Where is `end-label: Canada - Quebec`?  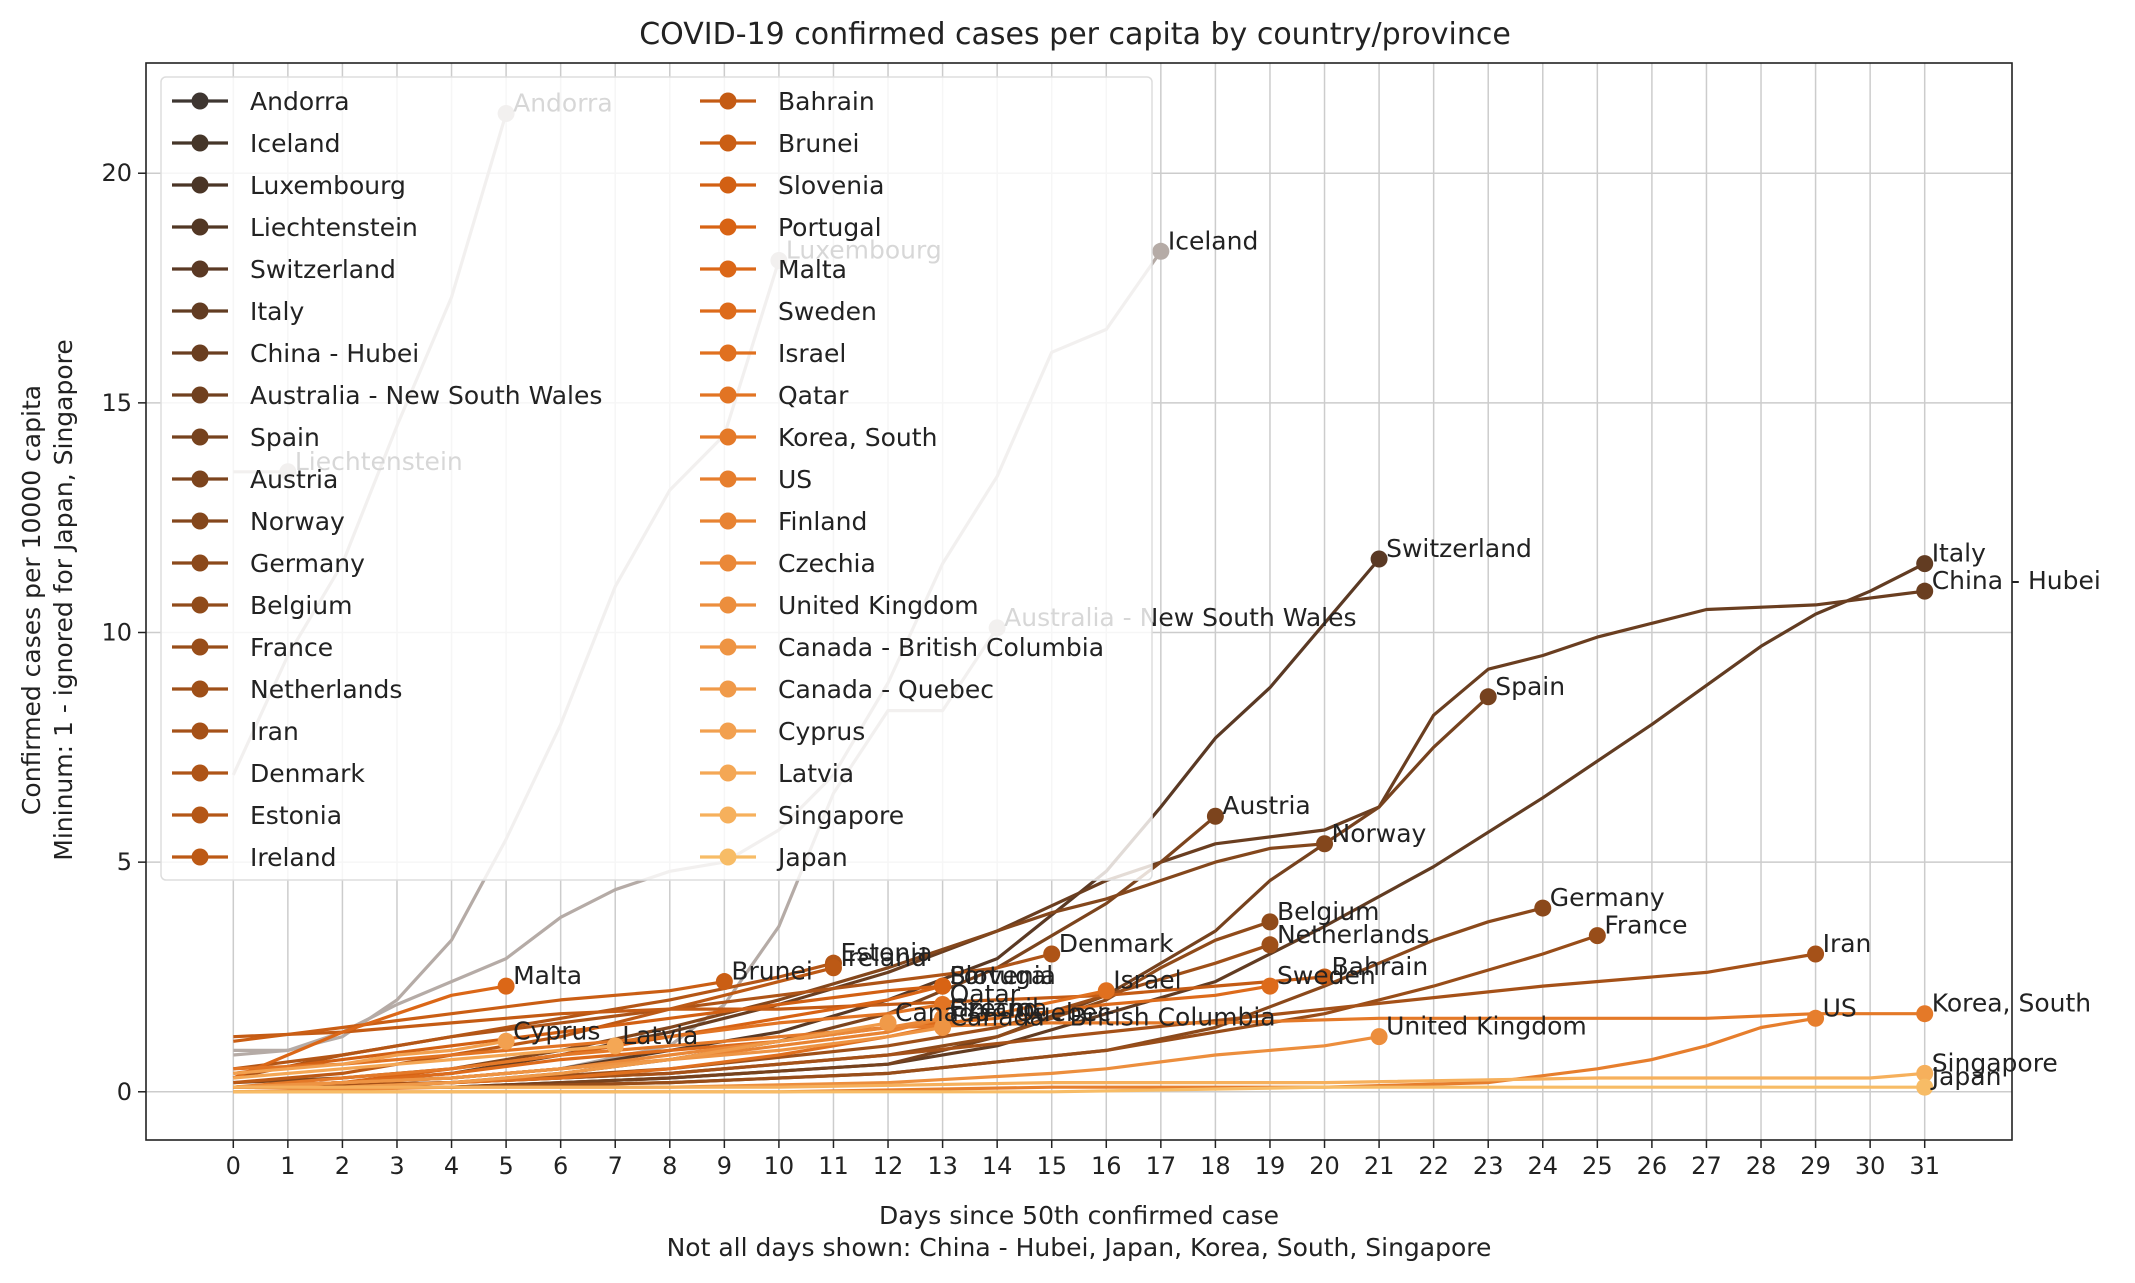
end-label: Canada - Quebec is located at coordinates (1003, 1012).